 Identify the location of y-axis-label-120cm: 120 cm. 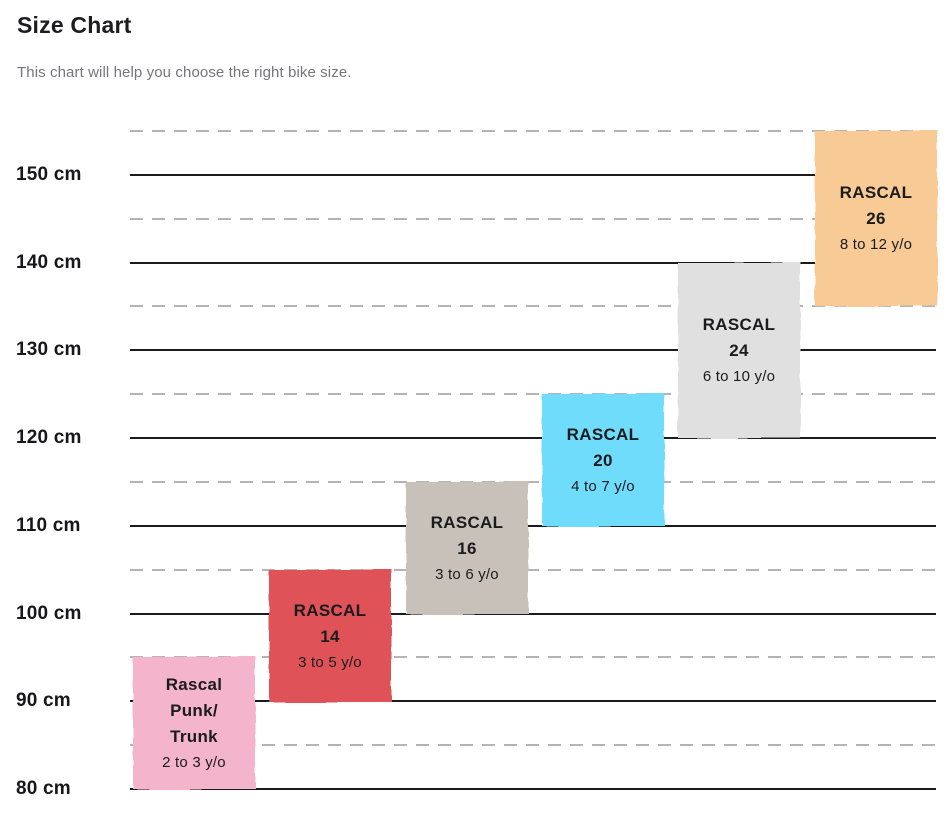
(49, 437).